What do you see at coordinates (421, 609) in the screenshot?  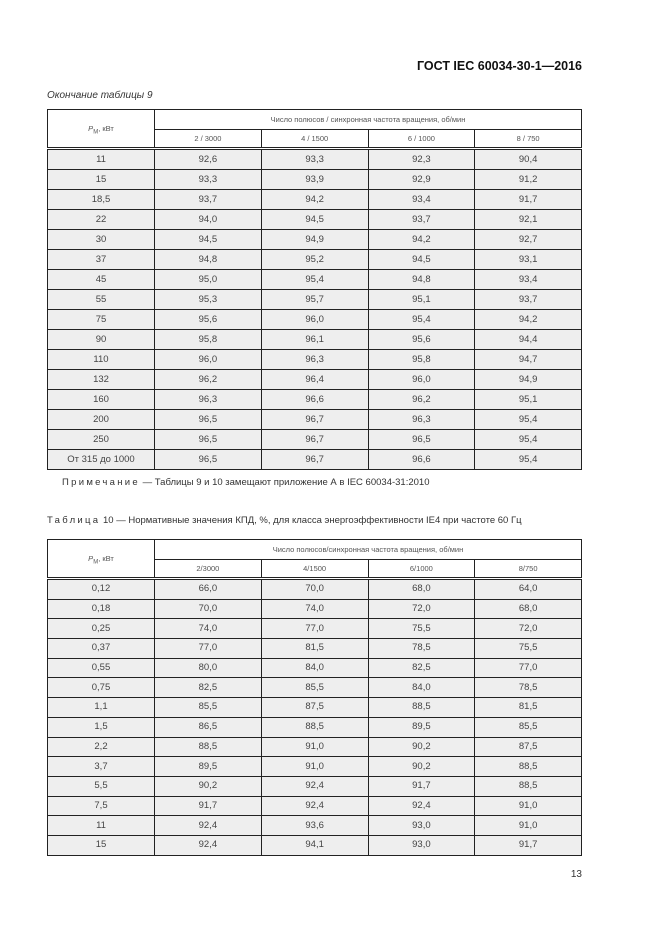 I see `efficiency-cell: 72,0` at bounding box center [421, 609].